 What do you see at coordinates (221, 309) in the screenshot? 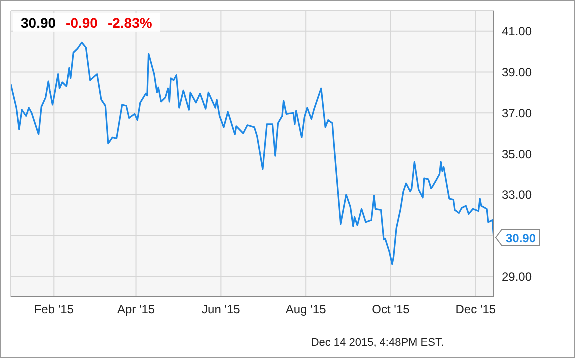
I see `x-tick-label: Jun '15` at bounding box center [221, 309].